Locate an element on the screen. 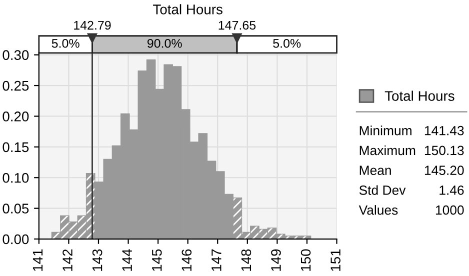 Image resolution: width=469 pixels, height=276 pixels. x-tick-label: 142 is located at coordinates (67, 260).